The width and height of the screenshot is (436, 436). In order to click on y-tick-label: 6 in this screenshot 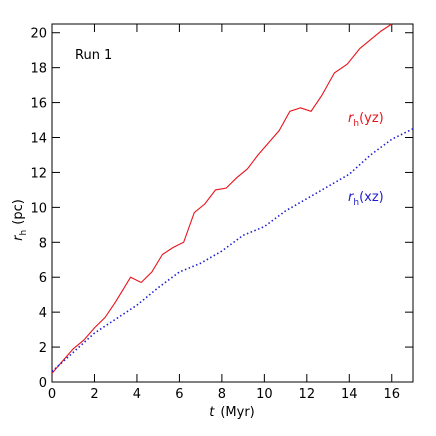, I will do `click(43, 278)`.